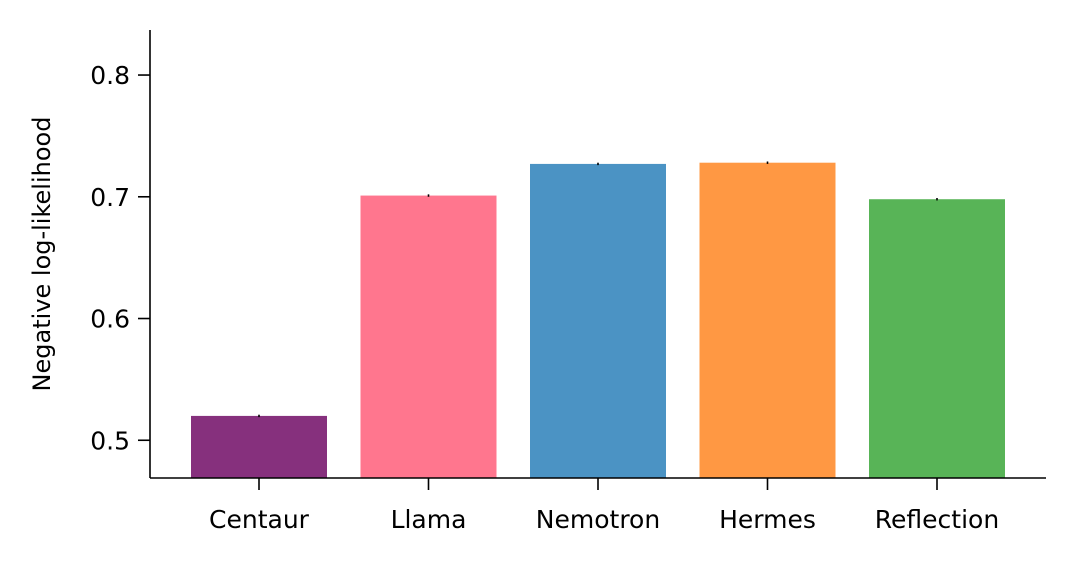 Image resolution: width=1075 pixels, height=565 pixels. What do you see at coordinates (120, 258) in the screenshot?
I see `y-ticks-group: 0.5 0.6 0.7 0.8` at bounding box center [120, 258].